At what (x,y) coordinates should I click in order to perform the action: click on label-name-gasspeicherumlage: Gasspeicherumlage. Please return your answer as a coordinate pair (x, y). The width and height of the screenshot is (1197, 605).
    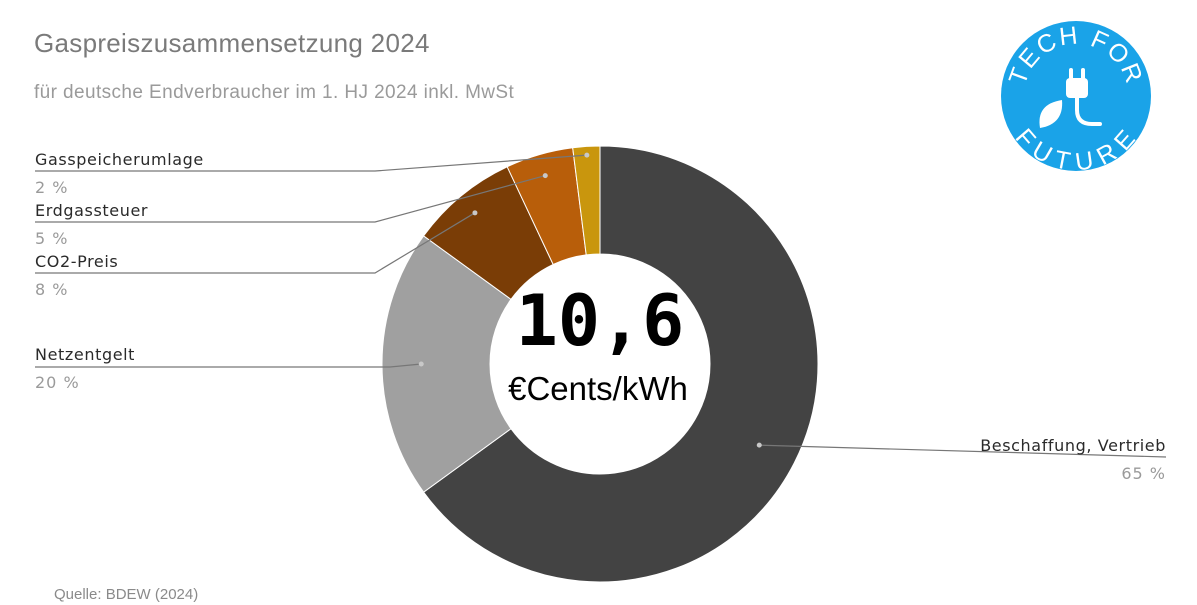
    Looking at the image, I should click on (119, 159).